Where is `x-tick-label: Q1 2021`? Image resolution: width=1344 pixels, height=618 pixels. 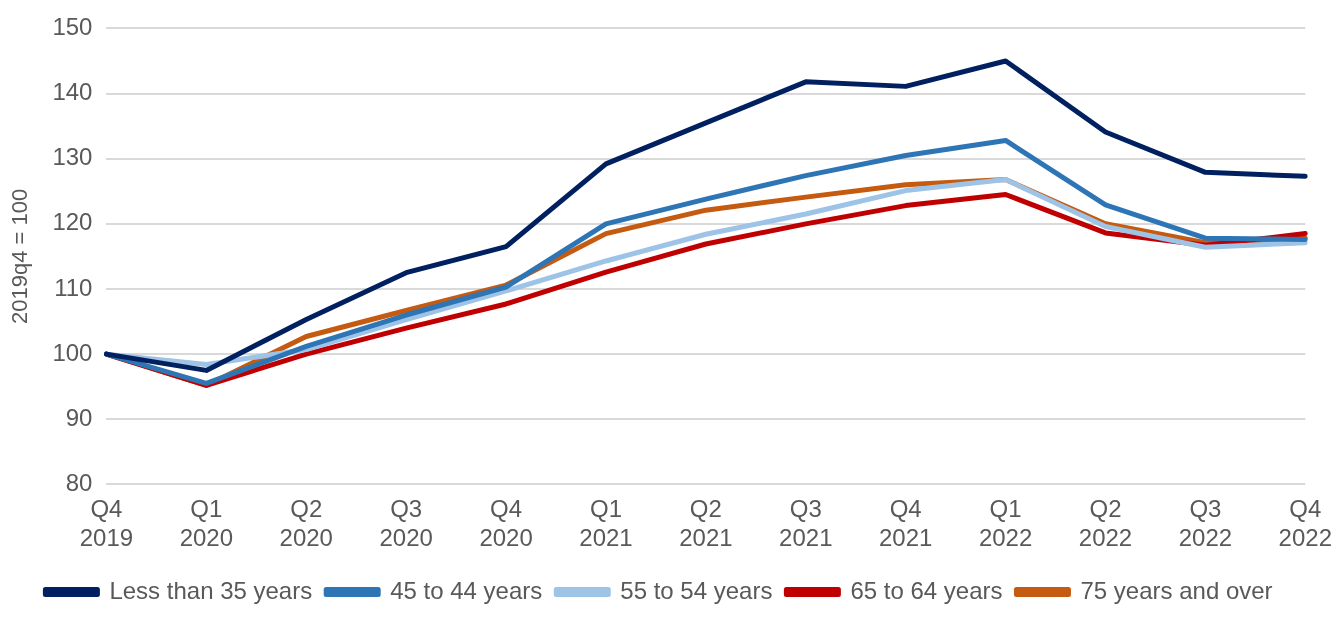 x-tick-label: Q1 2021 is located at coordinates (606, 523).